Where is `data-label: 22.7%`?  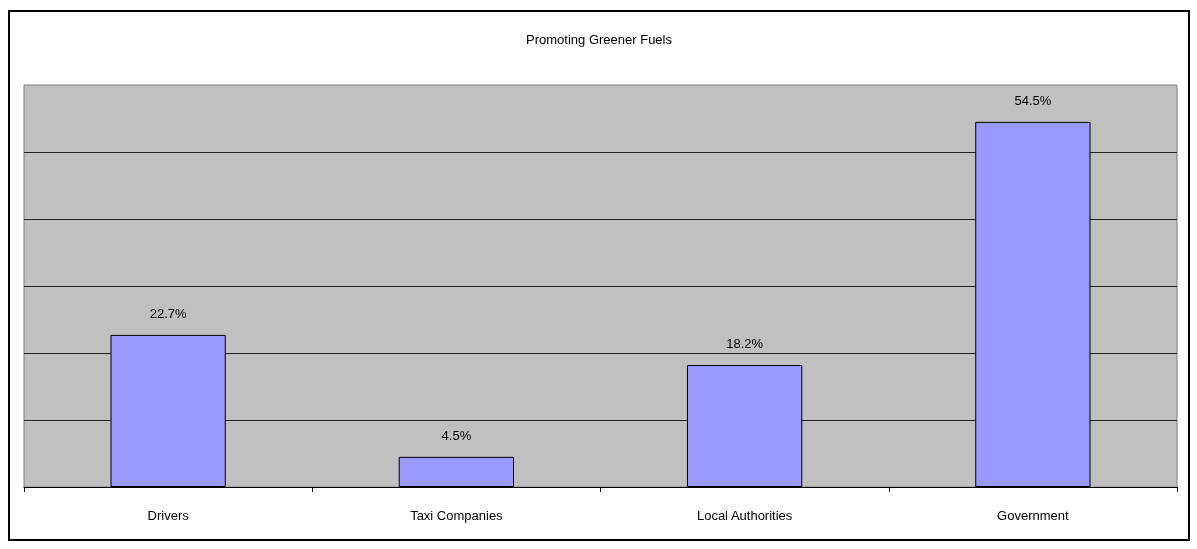
data-label: 22.7% is located at coordinates (168, 313).